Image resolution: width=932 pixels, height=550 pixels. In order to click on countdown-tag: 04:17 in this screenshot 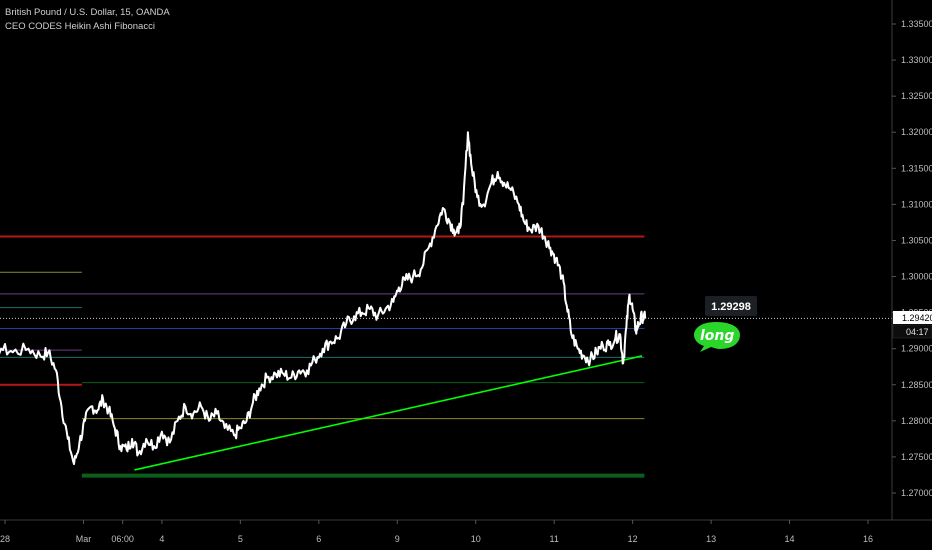, I will do `click(912, 331)`.